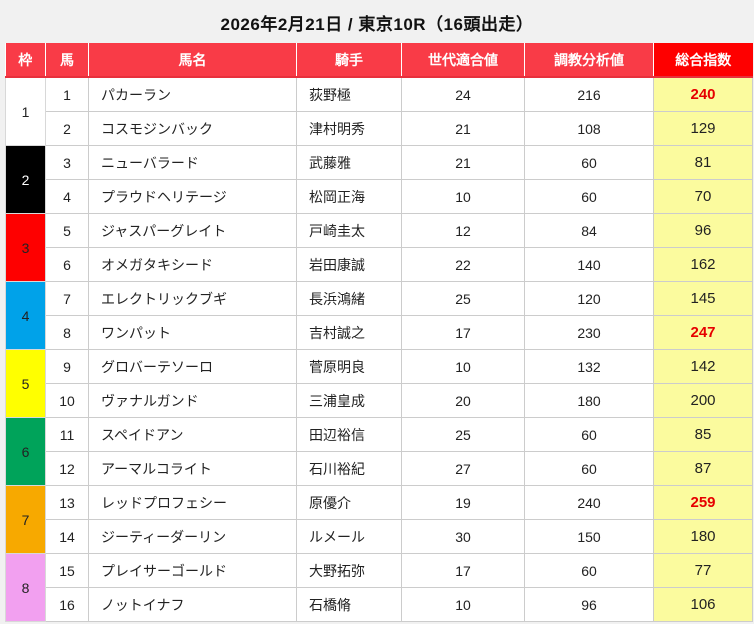  I want to click on horse-number-cell: 5, so click(67, 230).